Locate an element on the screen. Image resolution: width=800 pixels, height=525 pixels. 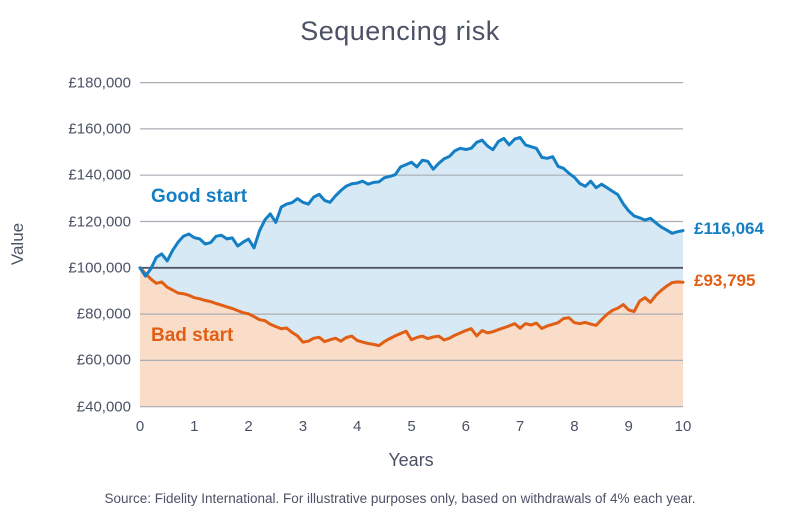
y-tick-label: £80,000 is located at coordinates (103, 314).